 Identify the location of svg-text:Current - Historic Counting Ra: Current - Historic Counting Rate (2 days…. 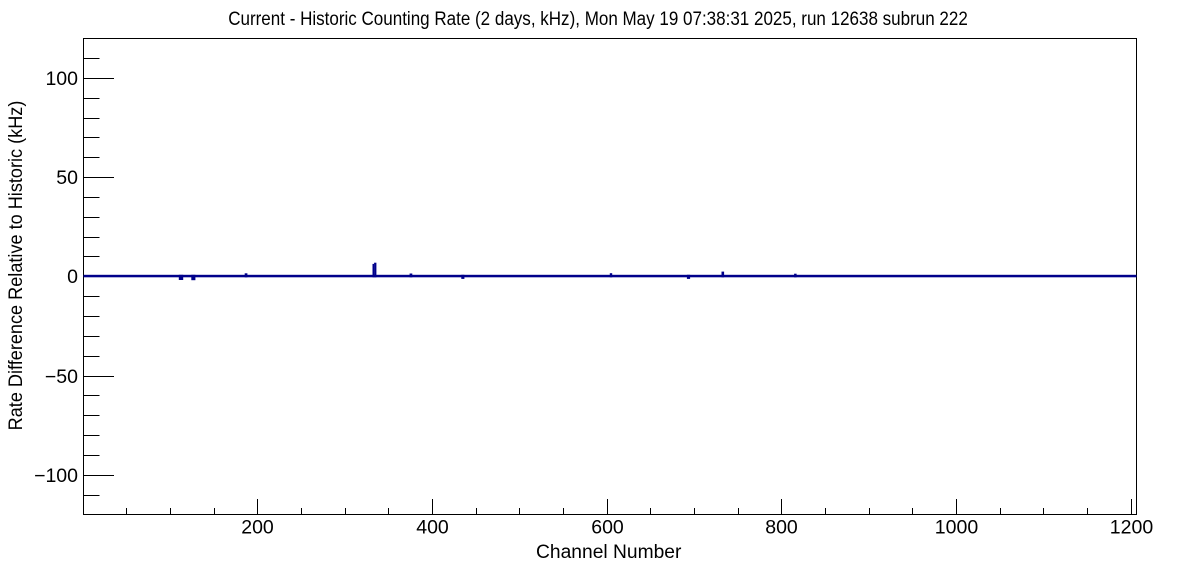
(598, 18).